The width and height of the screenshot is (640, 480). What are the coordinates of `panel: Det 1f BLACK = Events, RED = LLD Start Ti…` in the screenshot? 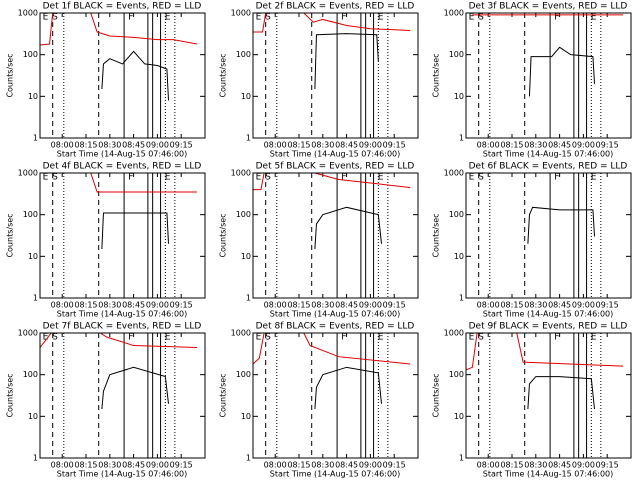 It's located at (106, 80).